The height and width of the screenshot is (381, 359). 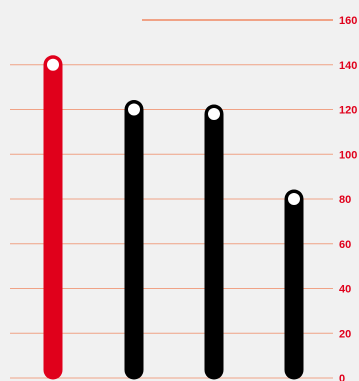 I want to click on y-tick-label-0: 0, so click(x=342, y=377).